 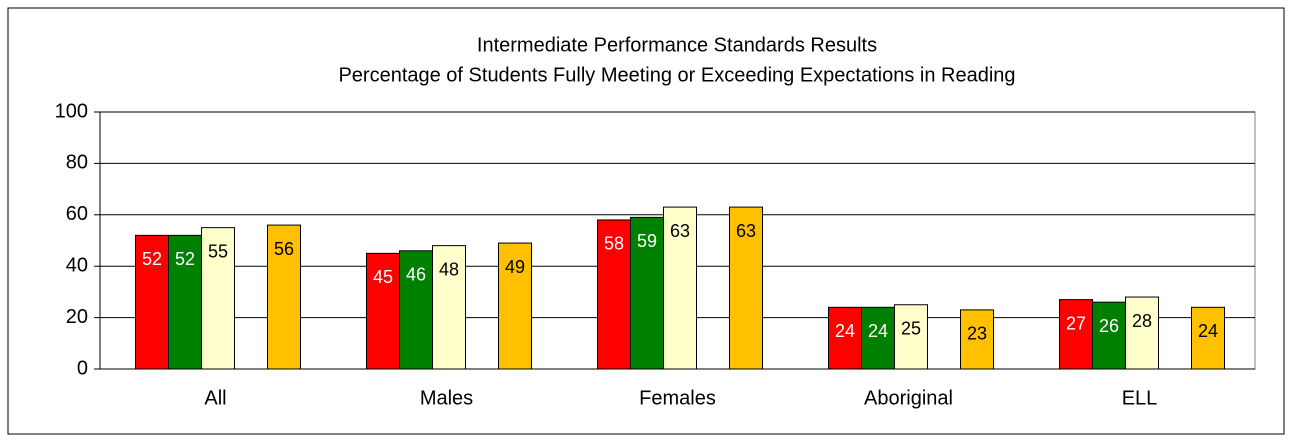 I want to click on x-tick-label: Aboriginal, so click(x=908, y=398).